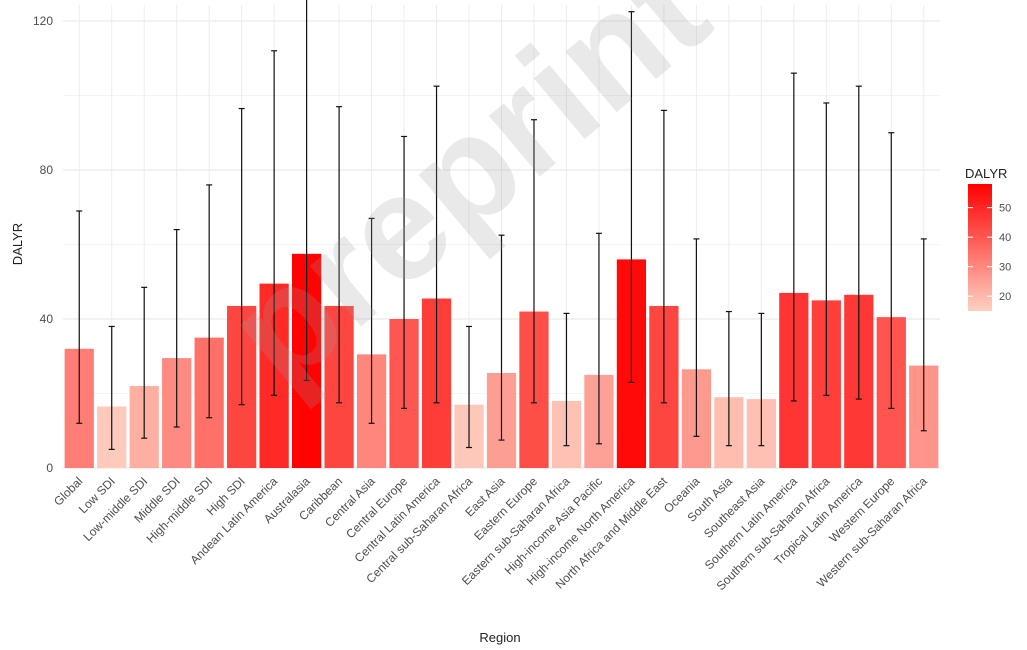  Describe the element at coordinates (47, 319) in the screenshot. I see `y-tick-label: 40` at that location.